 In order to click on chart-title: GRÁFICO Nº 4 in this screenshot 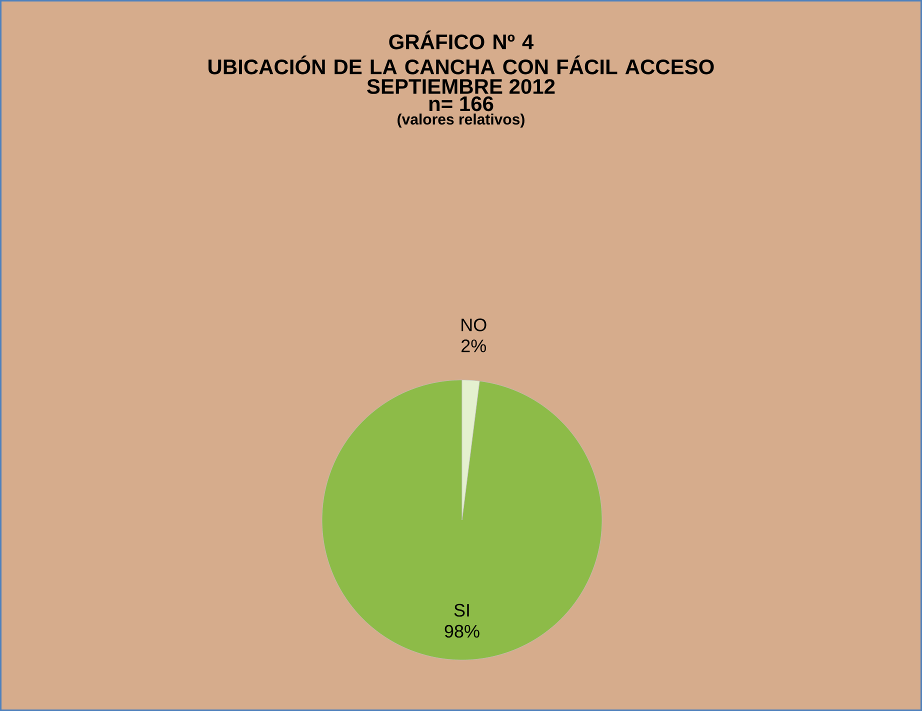, I will do `click(461, 40)`.